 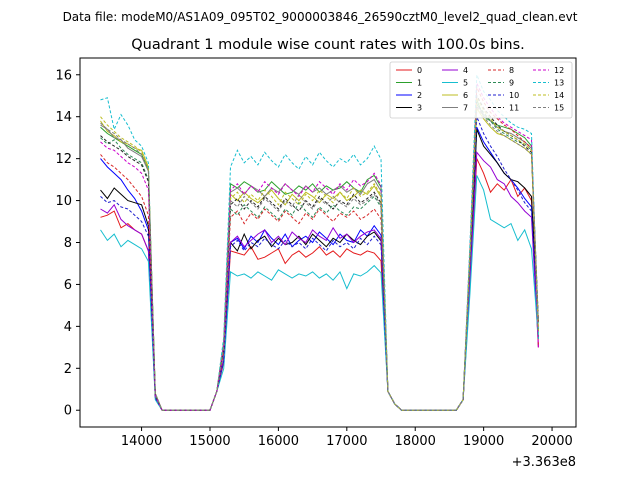 I want to click on y-tick-label: 16, so click(x=63, y=75).